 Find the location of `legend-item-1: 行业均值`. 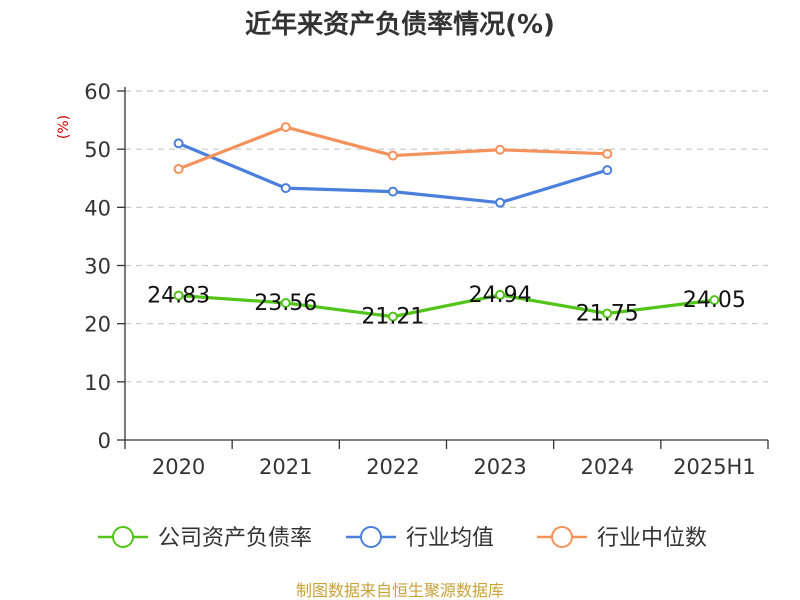

legend-item-1: 行业均值 is located at coordinates (450, 538).